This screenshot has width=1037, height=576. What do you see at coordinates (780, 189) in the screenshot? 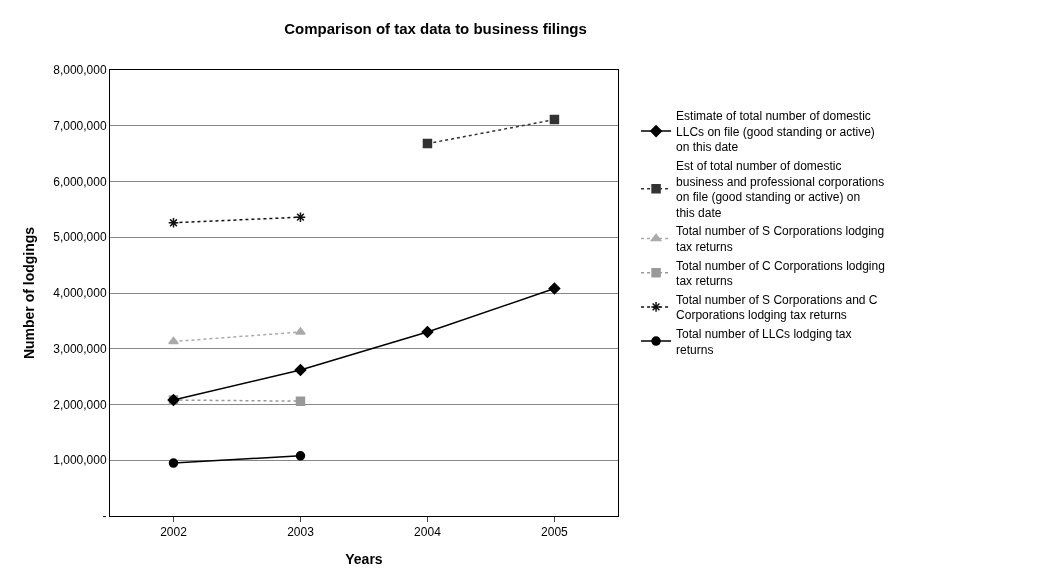
I see `legend-label: Est of total number of domestic business and professional corporations on file (good standing or active) on this date` at bounding box center [780, 189].